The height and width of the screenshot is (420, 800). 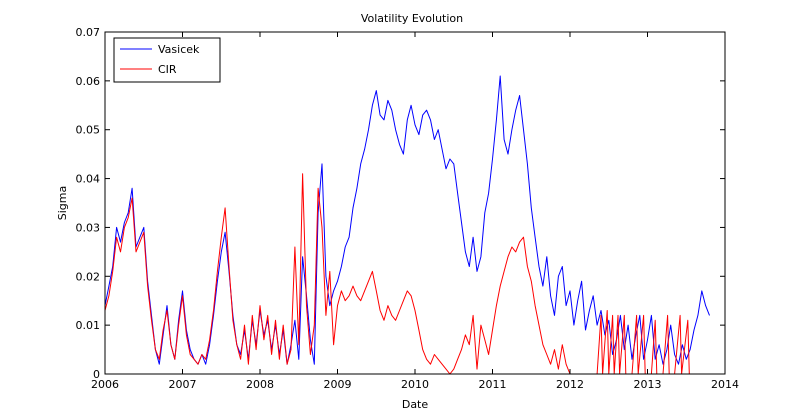 What do you see at coordinates (62, 203) in the screenshot?
I see `y-axis-label: Sigma` at bounding box center [62, 203].